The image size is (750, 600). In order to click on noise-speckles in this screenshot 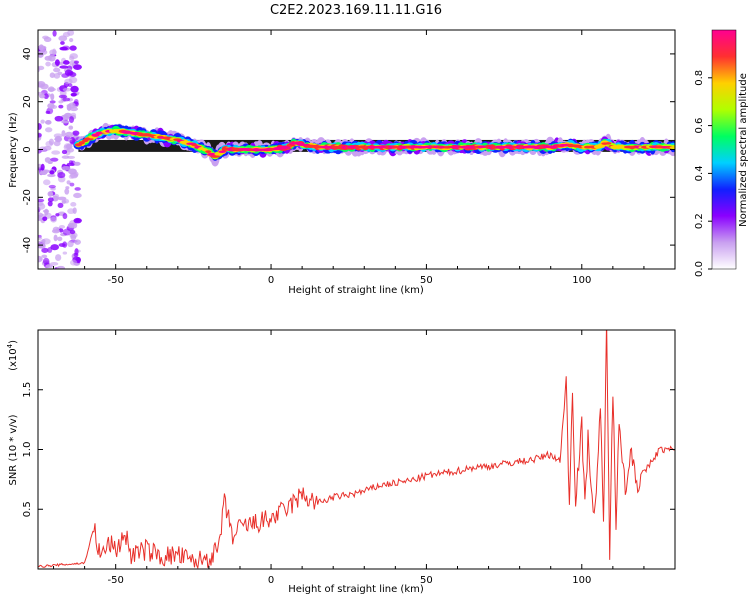, I will do `click(60, 149)`.